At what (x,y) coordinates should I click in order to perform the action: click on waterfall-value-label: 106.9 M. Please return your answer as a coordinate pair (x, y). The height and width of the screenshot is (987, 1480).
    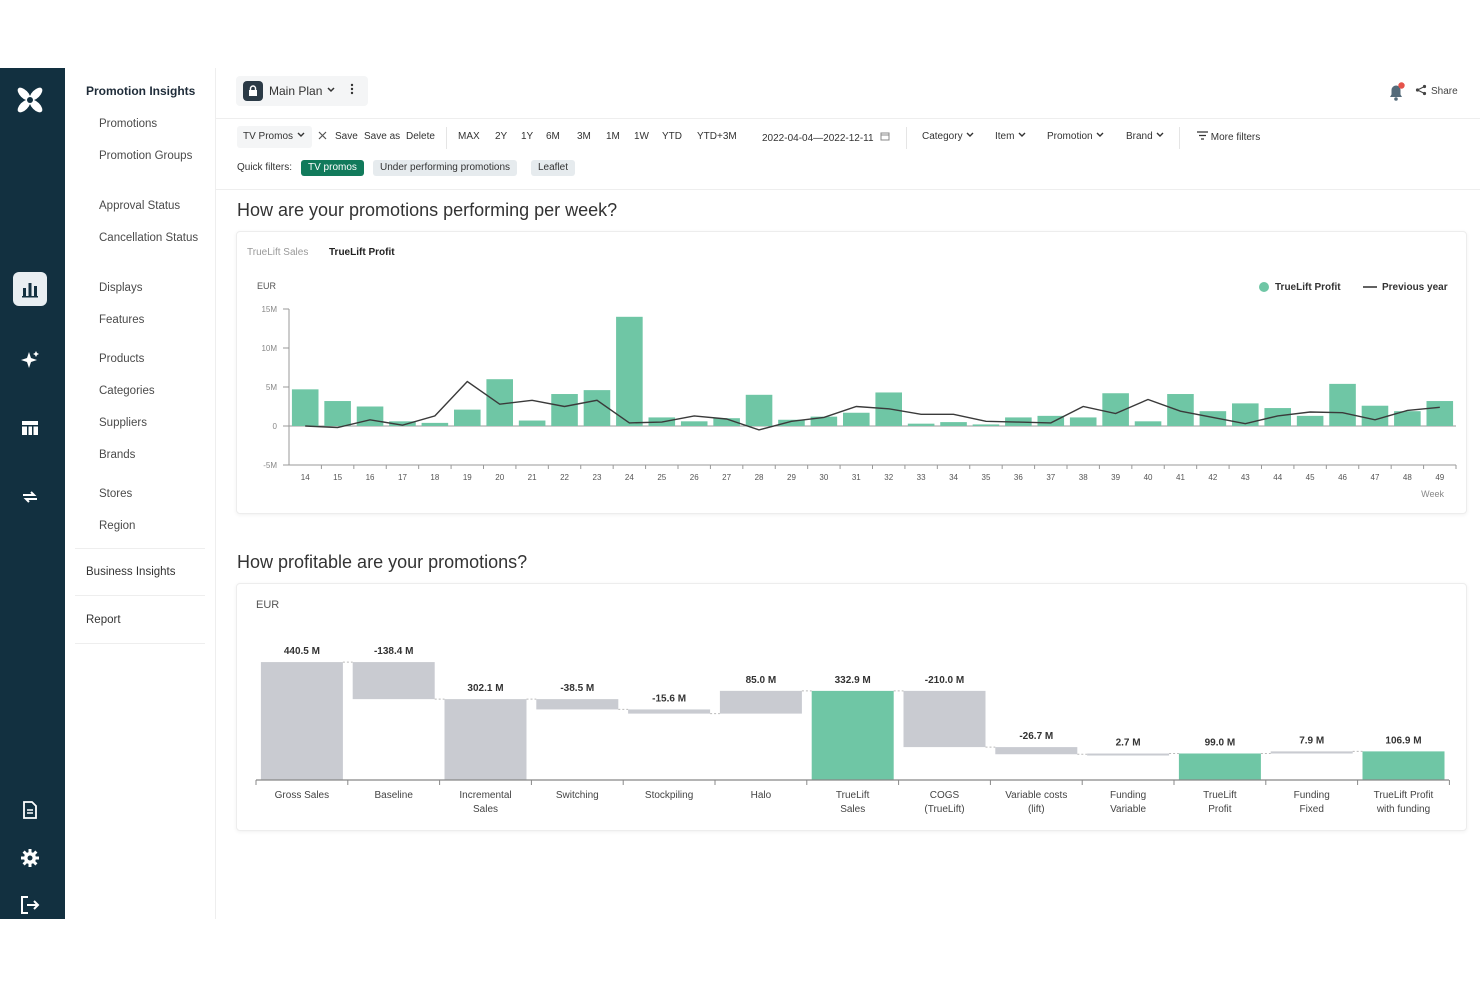
    Looking at the image, I should click on (1403, 740).